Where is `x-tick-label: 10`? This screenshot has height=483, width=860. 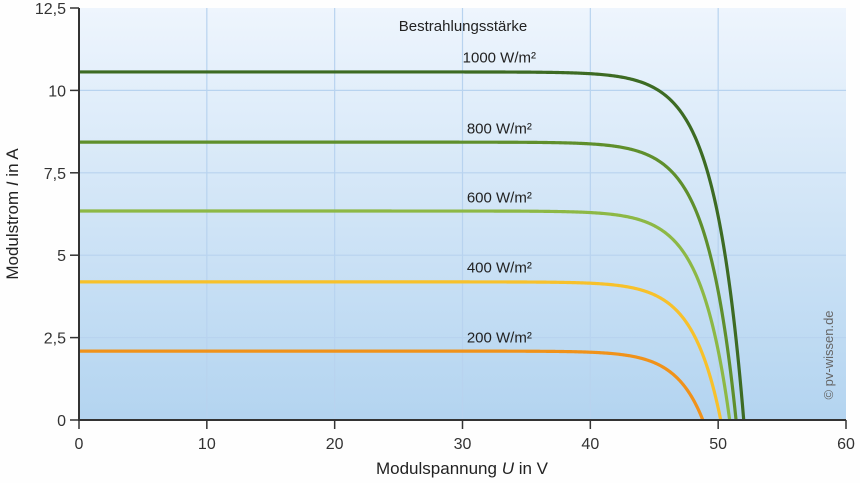 x-tick-label: 10 is located at coordinates (207, 444).